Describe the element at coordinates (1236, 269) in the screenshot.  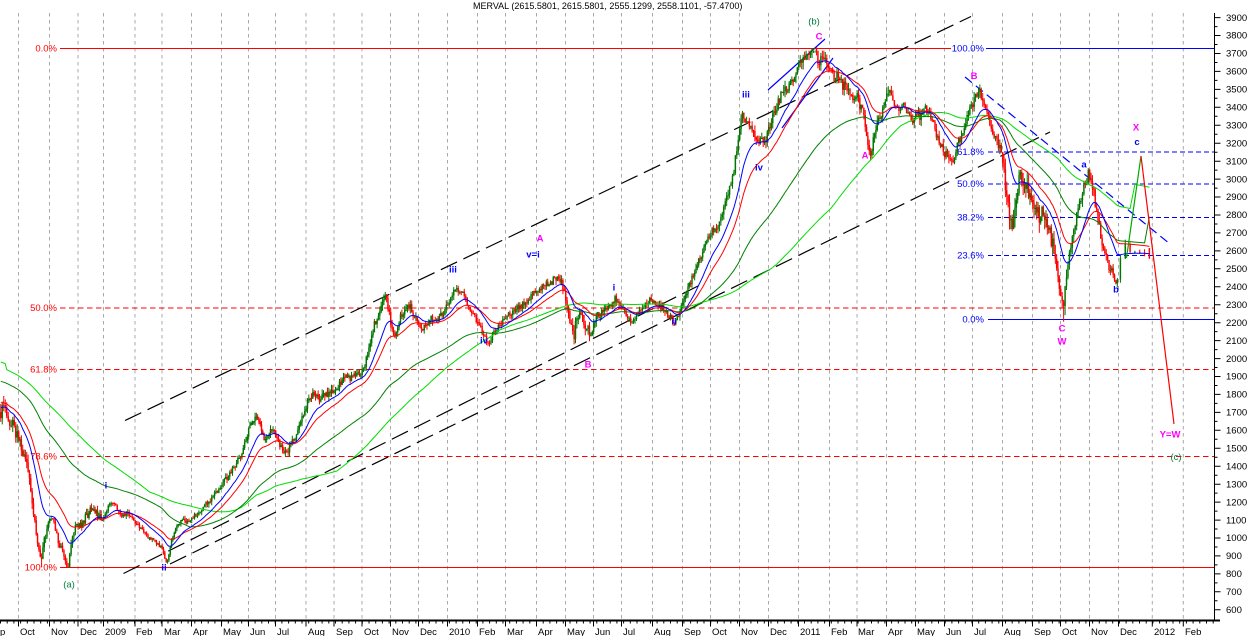
I see `svg-text: 2500` at that location.